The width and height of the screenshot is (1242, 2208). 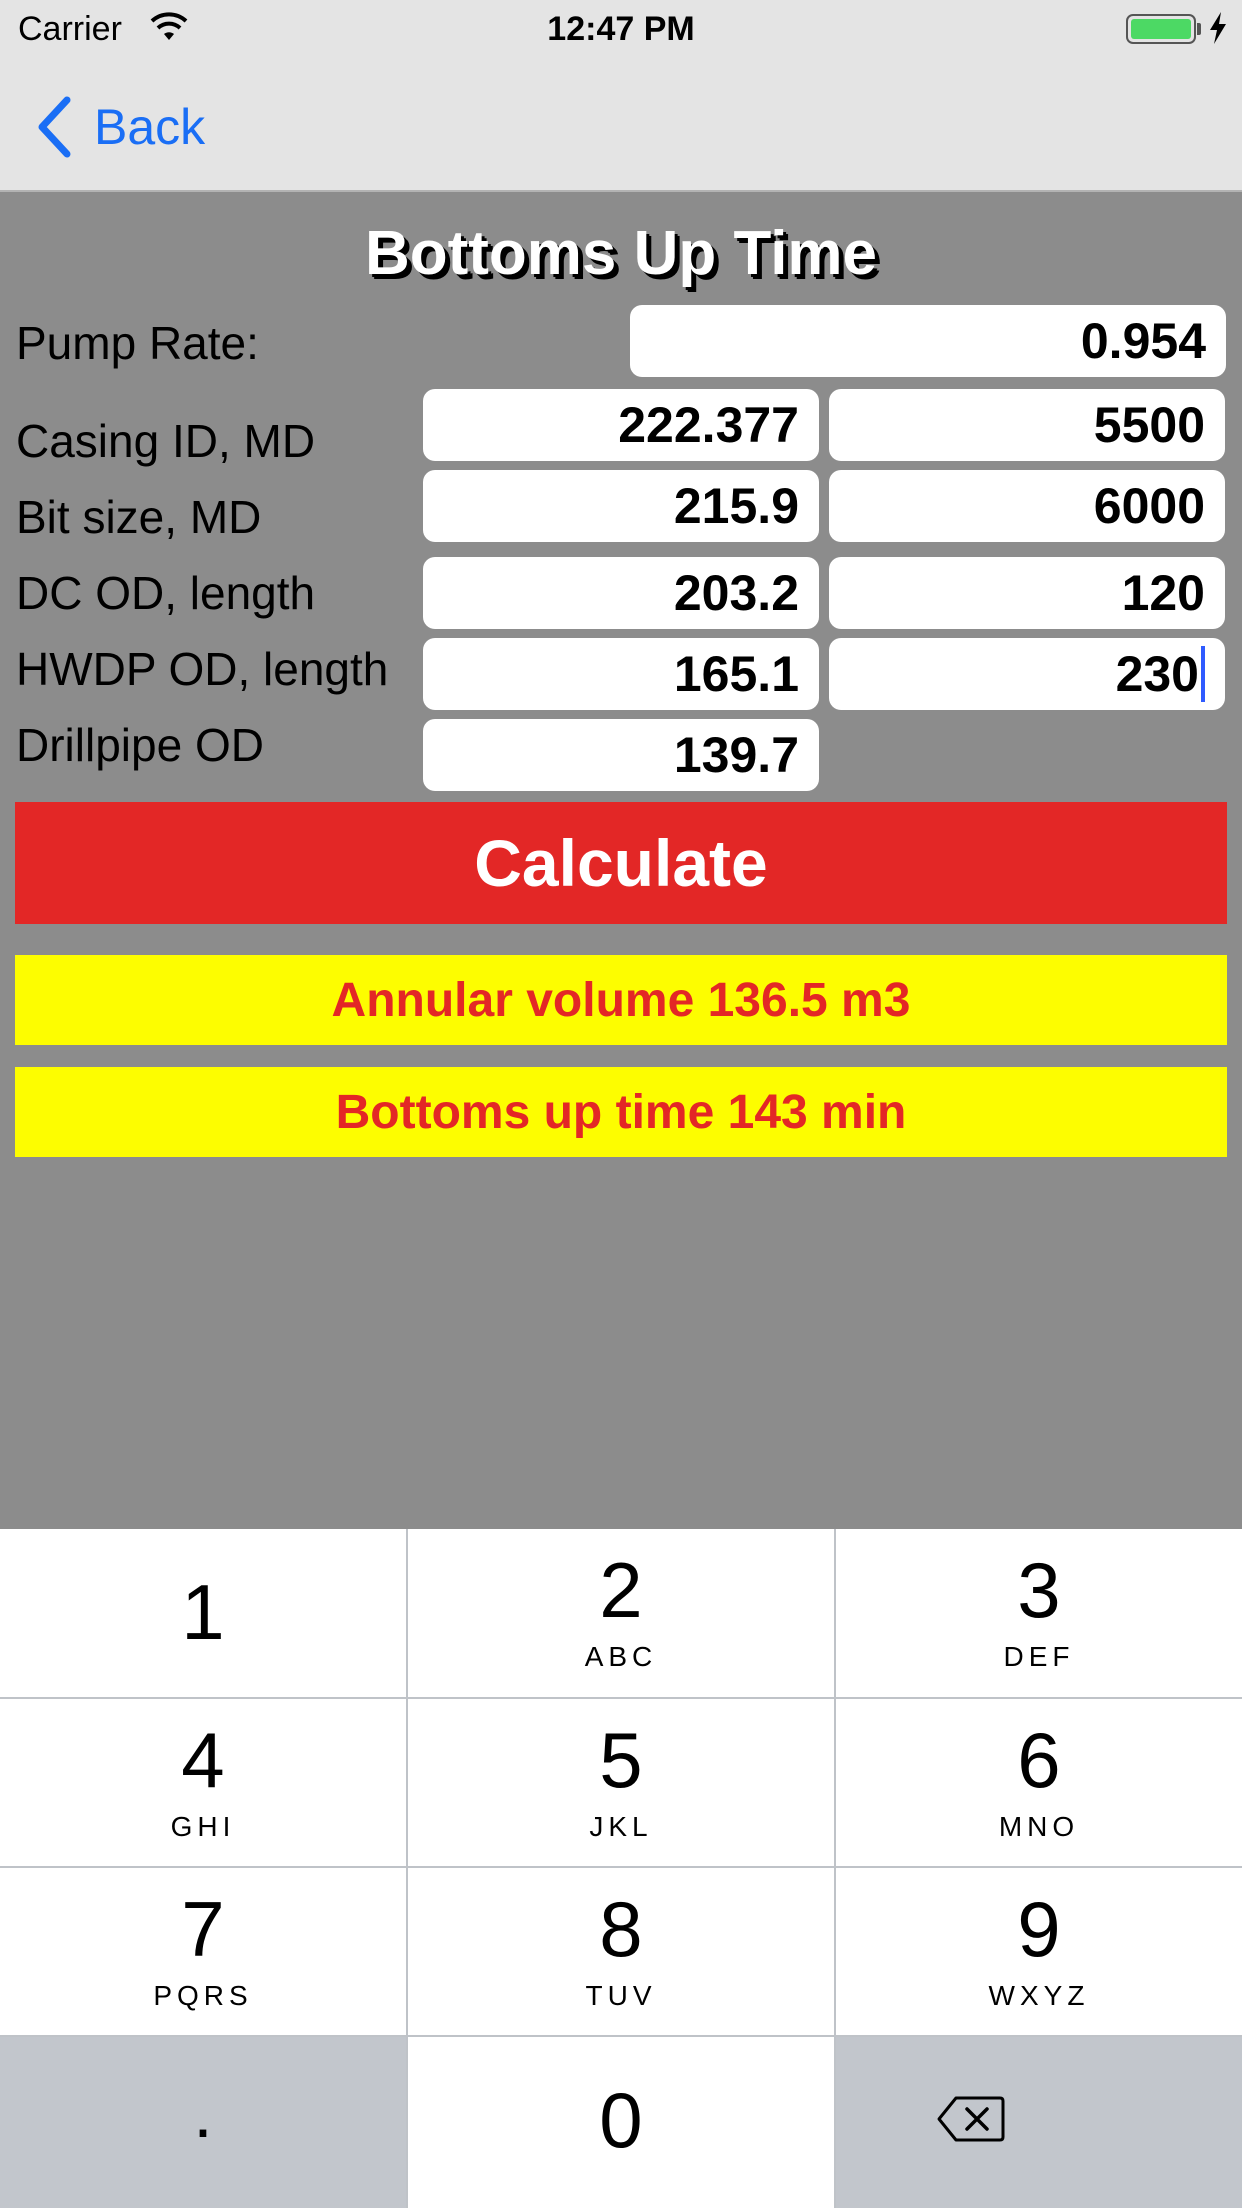 I want to click on navigation-bar: Carrier 12:47 PM Back, so click(x=621, y=96).